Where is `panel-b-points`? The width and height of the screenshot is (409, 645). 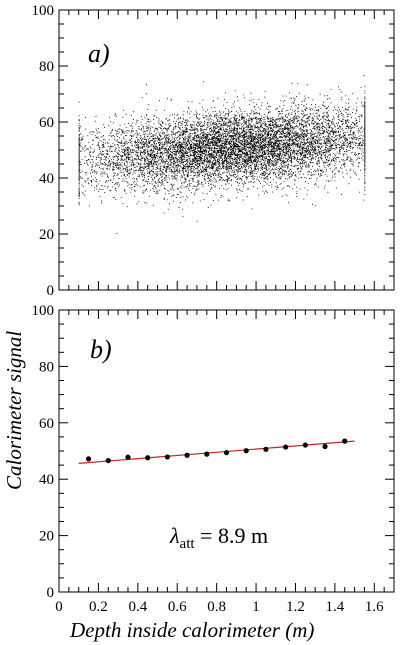 panel-b-points is located at coordinates (216, 451).